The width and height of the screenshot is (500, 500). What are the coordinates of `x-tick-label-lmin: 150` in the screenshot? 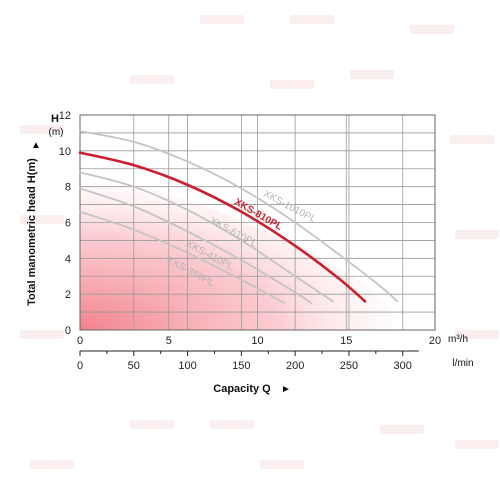 It's located at (241, 366).